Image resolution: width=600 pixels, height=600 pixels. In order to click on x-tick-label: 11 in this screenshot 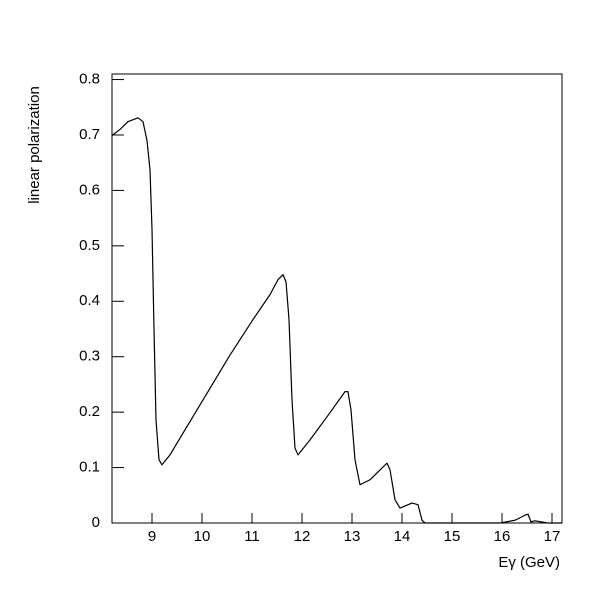, I will do `click(252, 536)`.